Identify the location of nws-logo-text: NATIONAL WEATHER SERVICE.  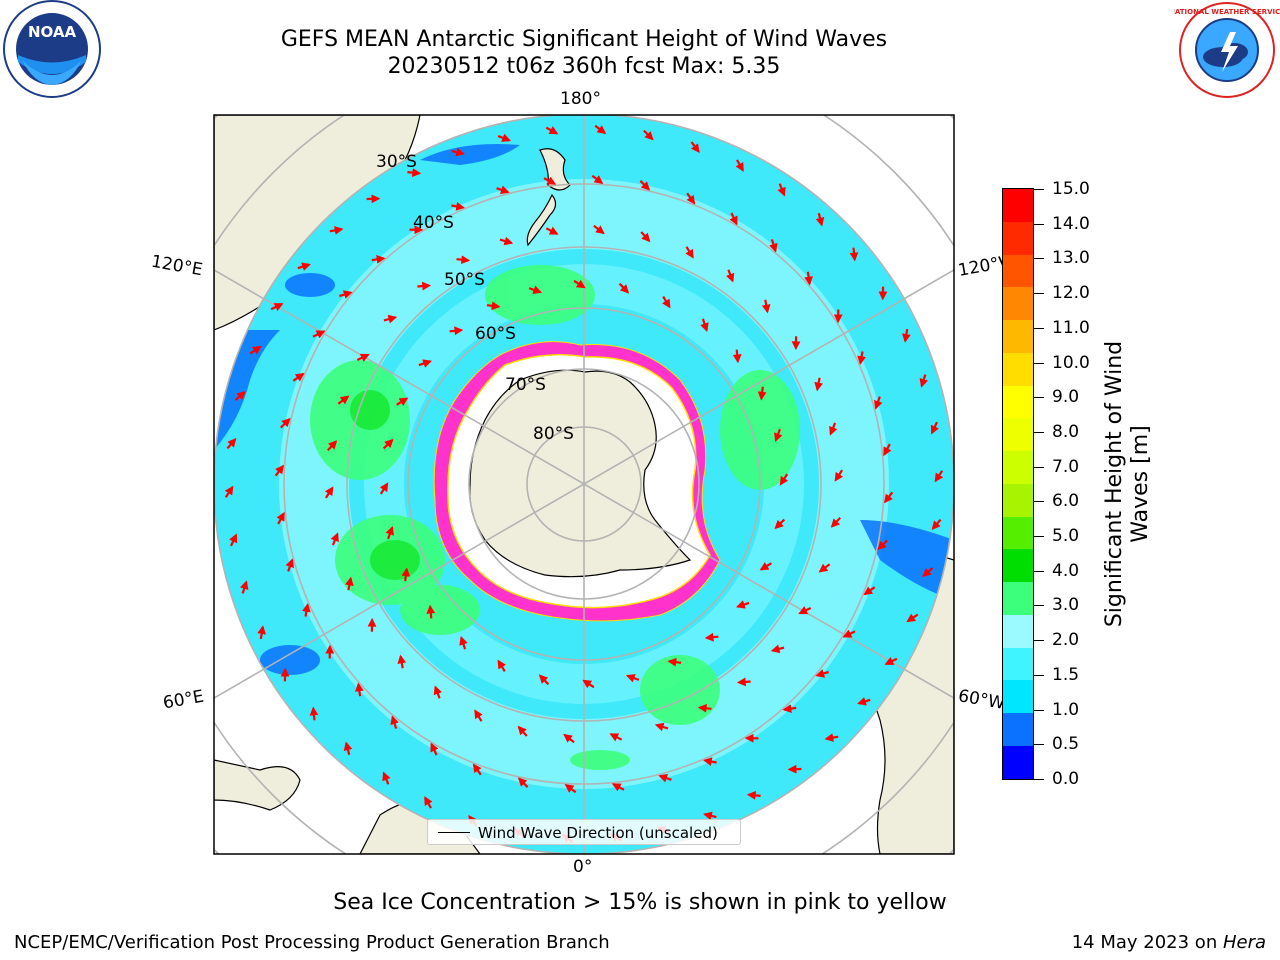
(1227, 12).